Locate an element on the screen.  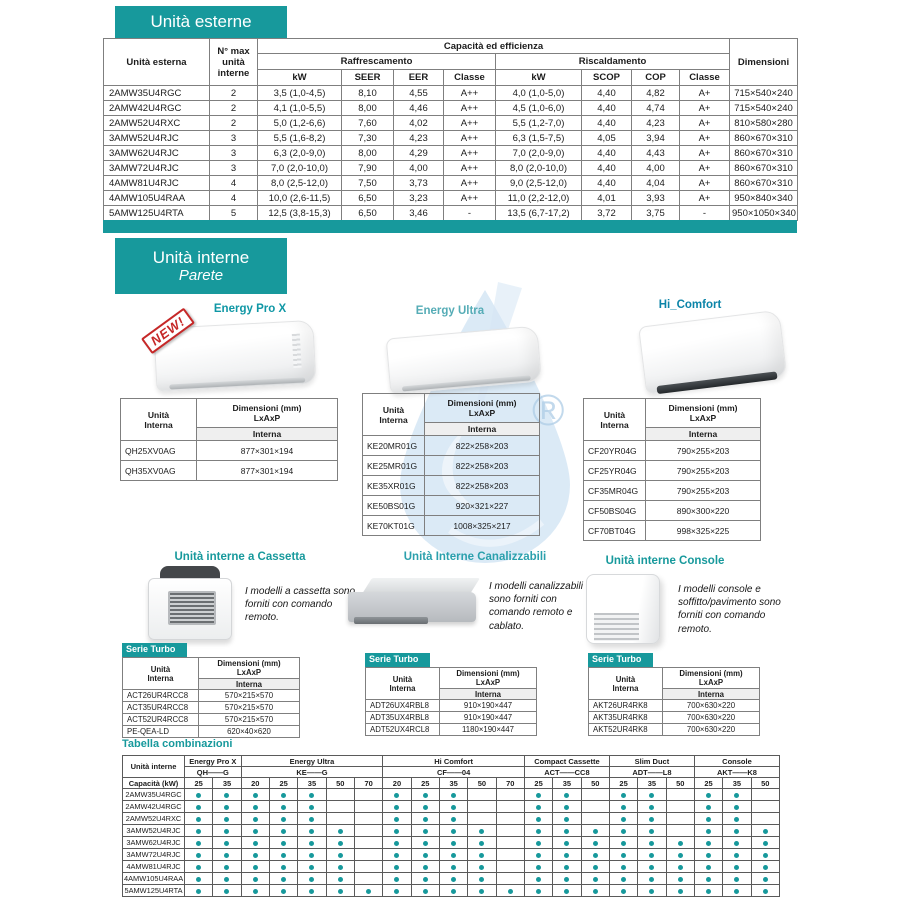
table-row: CF25YR04G 790×255×203 is located at coordinates (672, 470).